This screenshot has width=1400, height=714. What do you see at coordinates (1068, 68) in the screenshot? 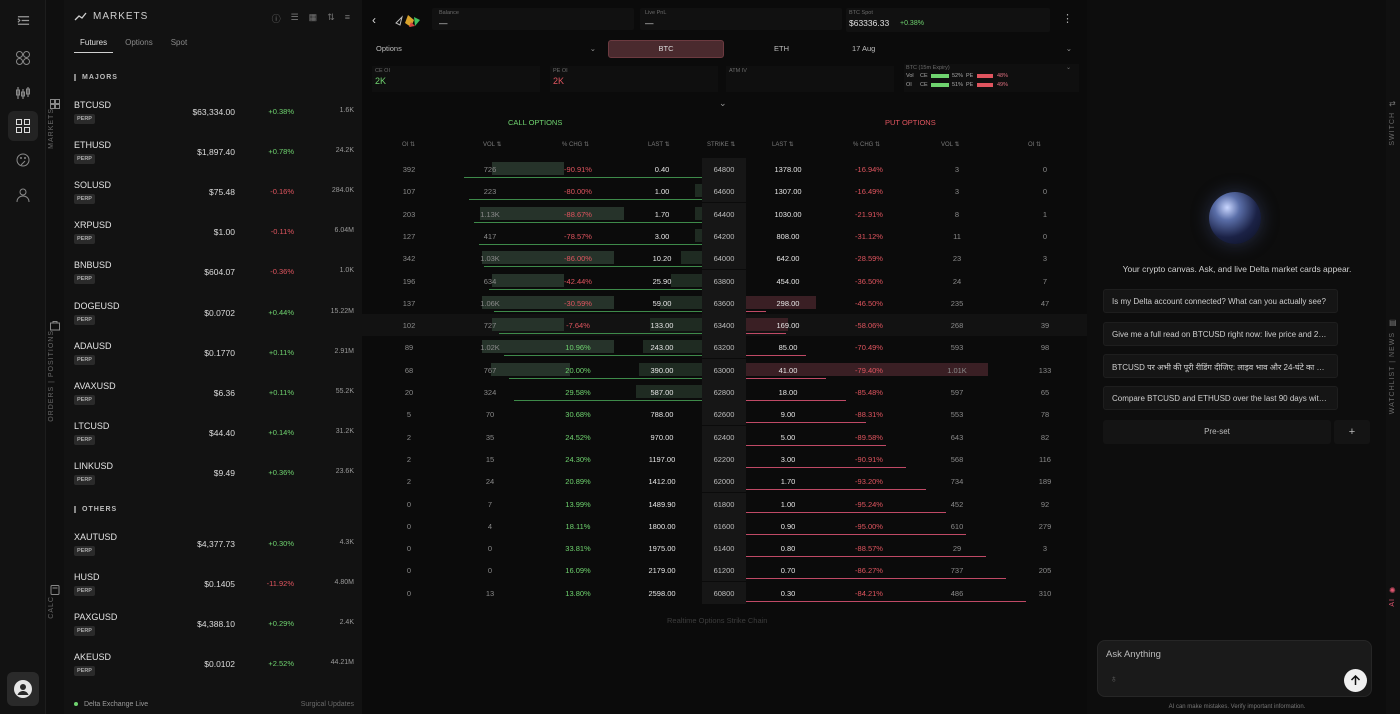
I see `mini-chevron-icon: ⌄` at bounding box center [1068, 68].